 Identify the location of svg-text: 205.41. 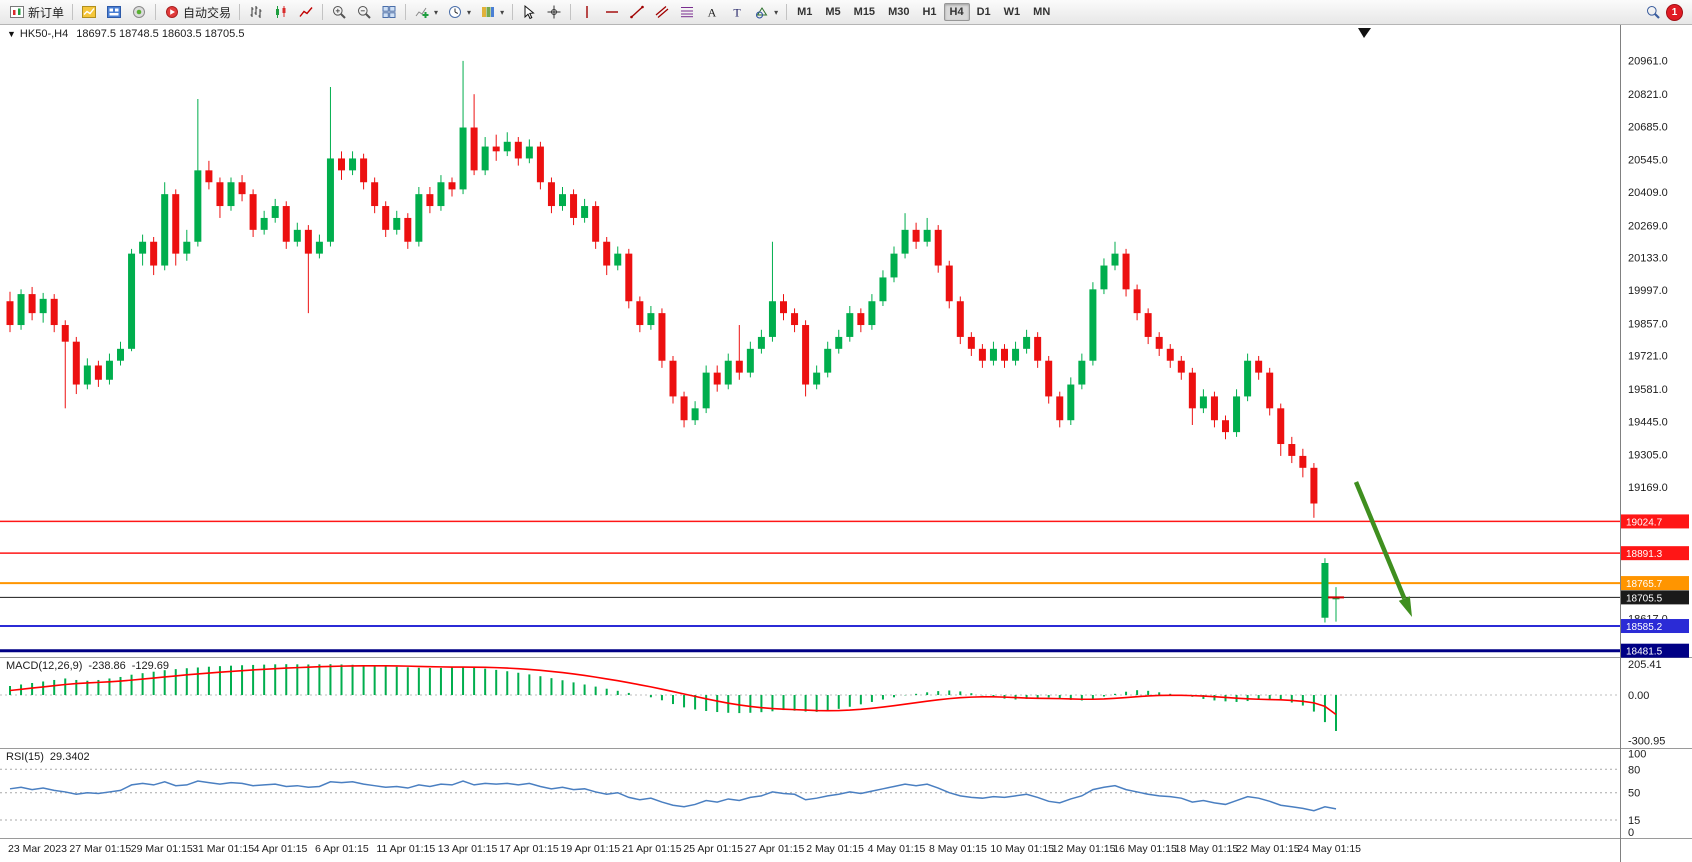
(1645, 665).